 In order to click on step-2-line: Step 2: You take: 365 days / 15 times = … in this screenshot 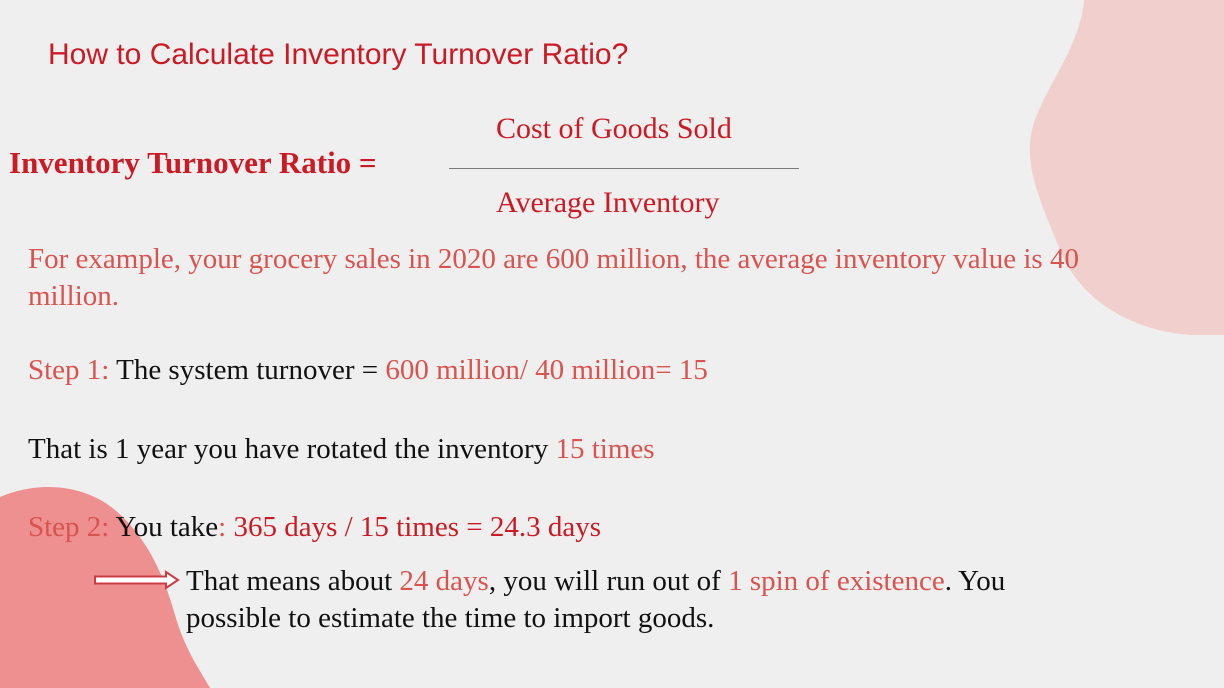, I will do `click(314, 527)`.